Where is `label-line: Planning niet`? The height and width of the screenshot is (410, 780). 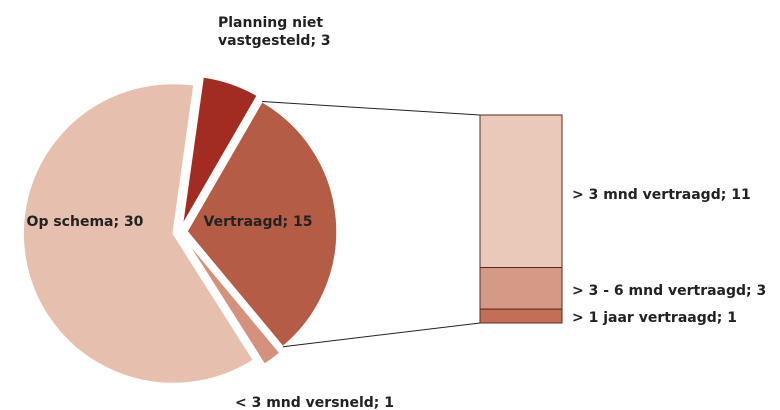
label-line: Planning niet is located at coordinates (273, 23).